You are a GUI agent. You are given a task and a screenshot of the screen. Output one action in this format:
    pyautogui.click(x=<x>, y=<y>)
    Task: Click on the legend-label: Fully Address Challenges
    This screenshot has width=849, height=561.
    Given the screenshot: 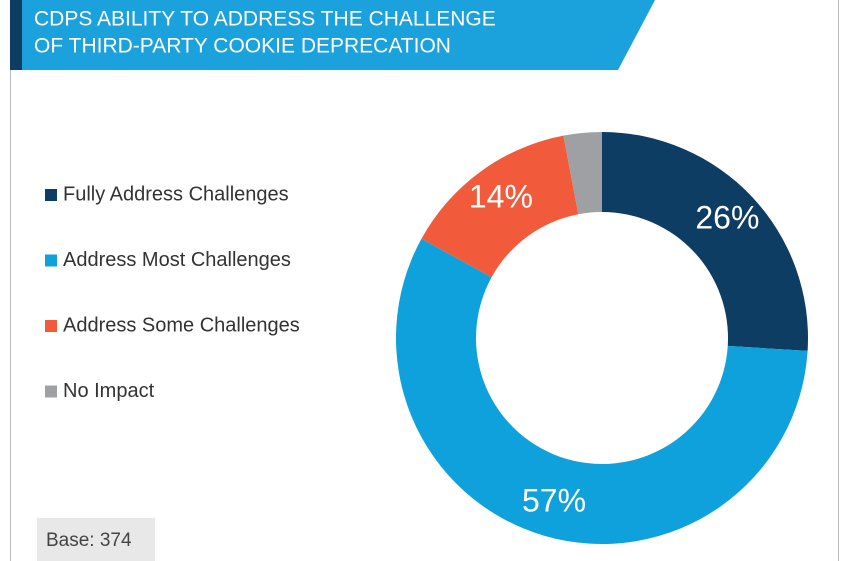 What is the action you would take?
    pyautogui.click(x=176, y=194)
    